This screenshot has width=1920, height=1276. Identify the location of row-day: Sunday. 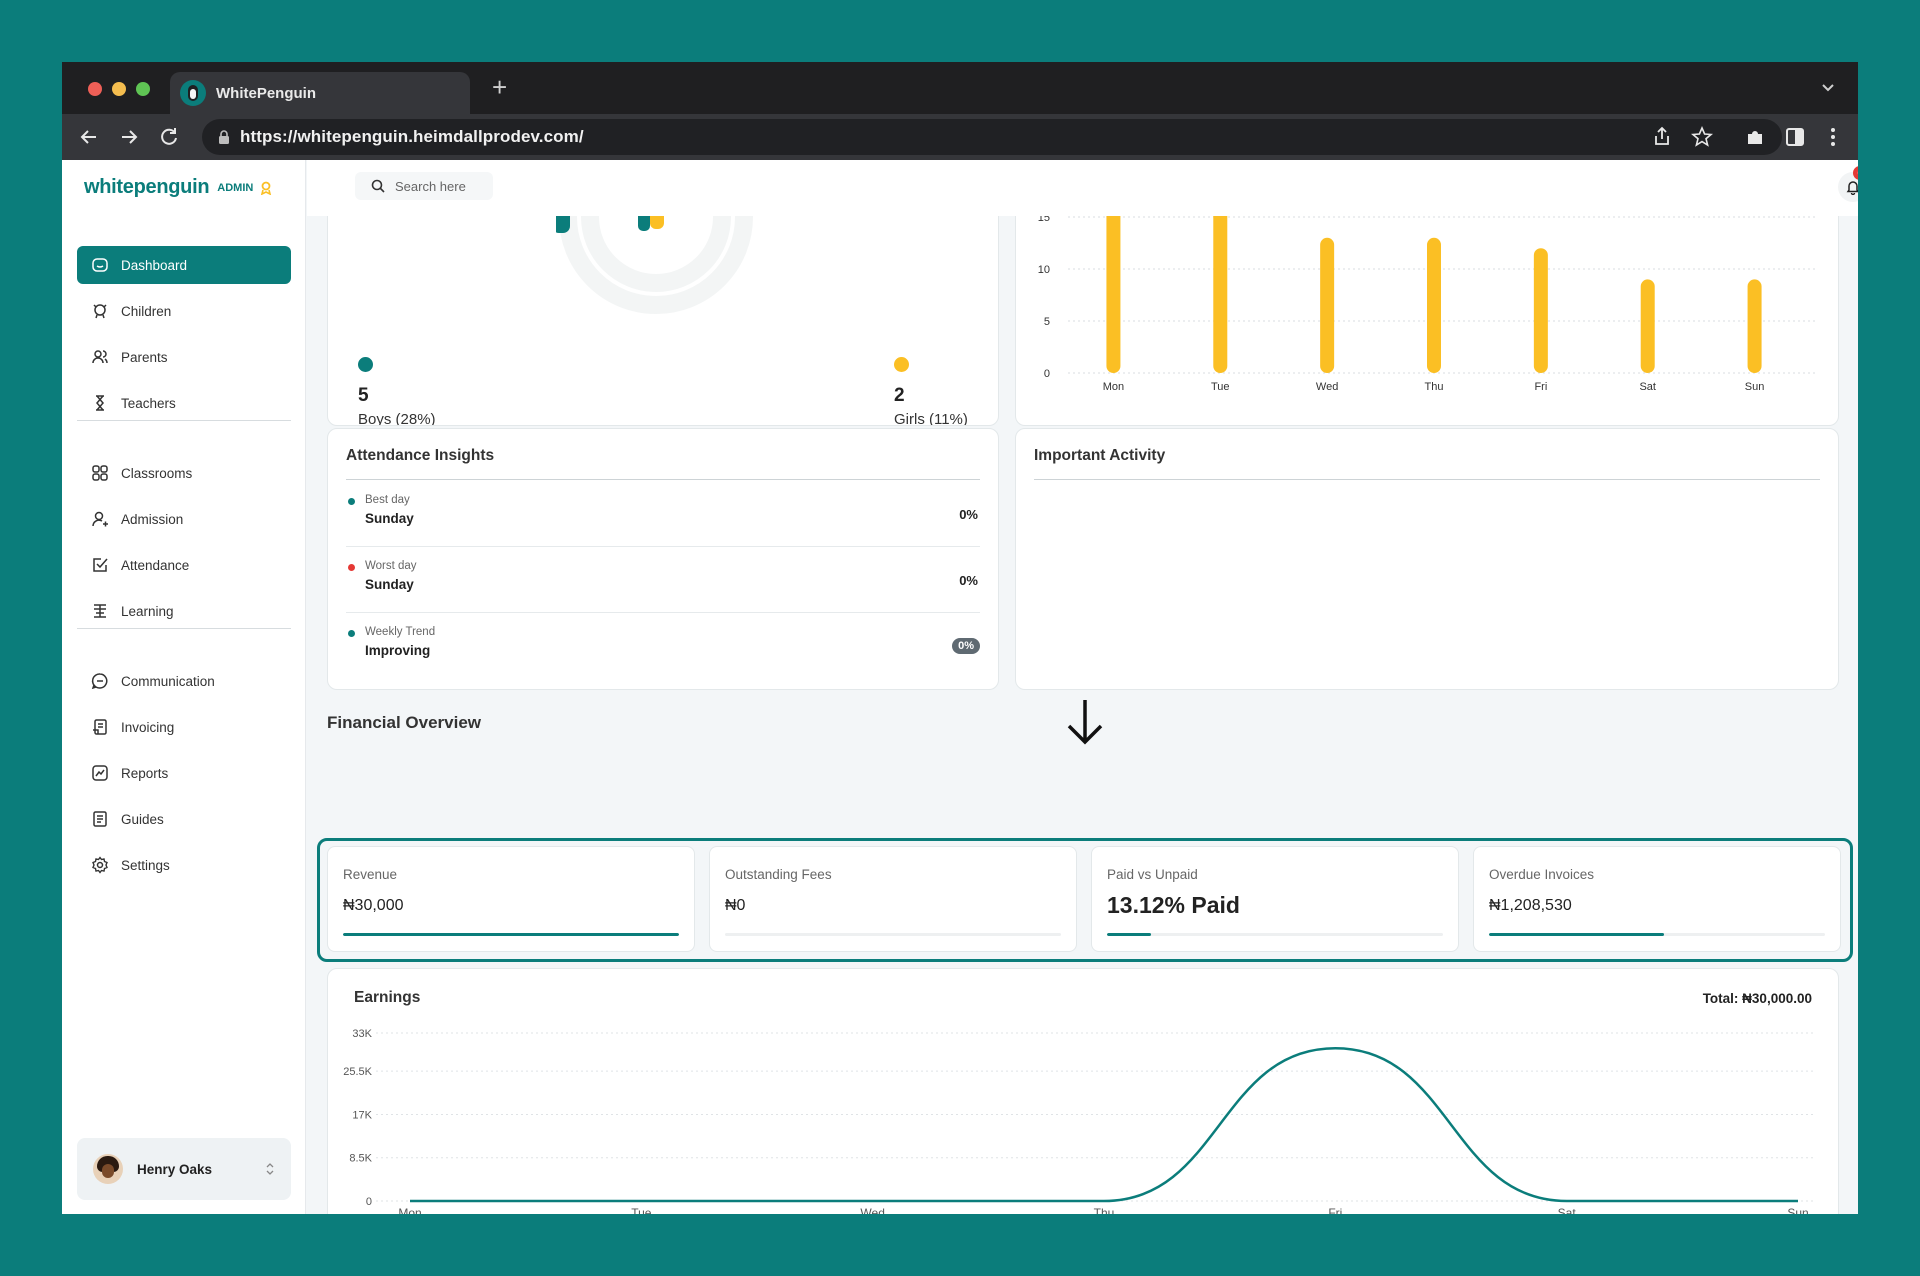
(389, 518).